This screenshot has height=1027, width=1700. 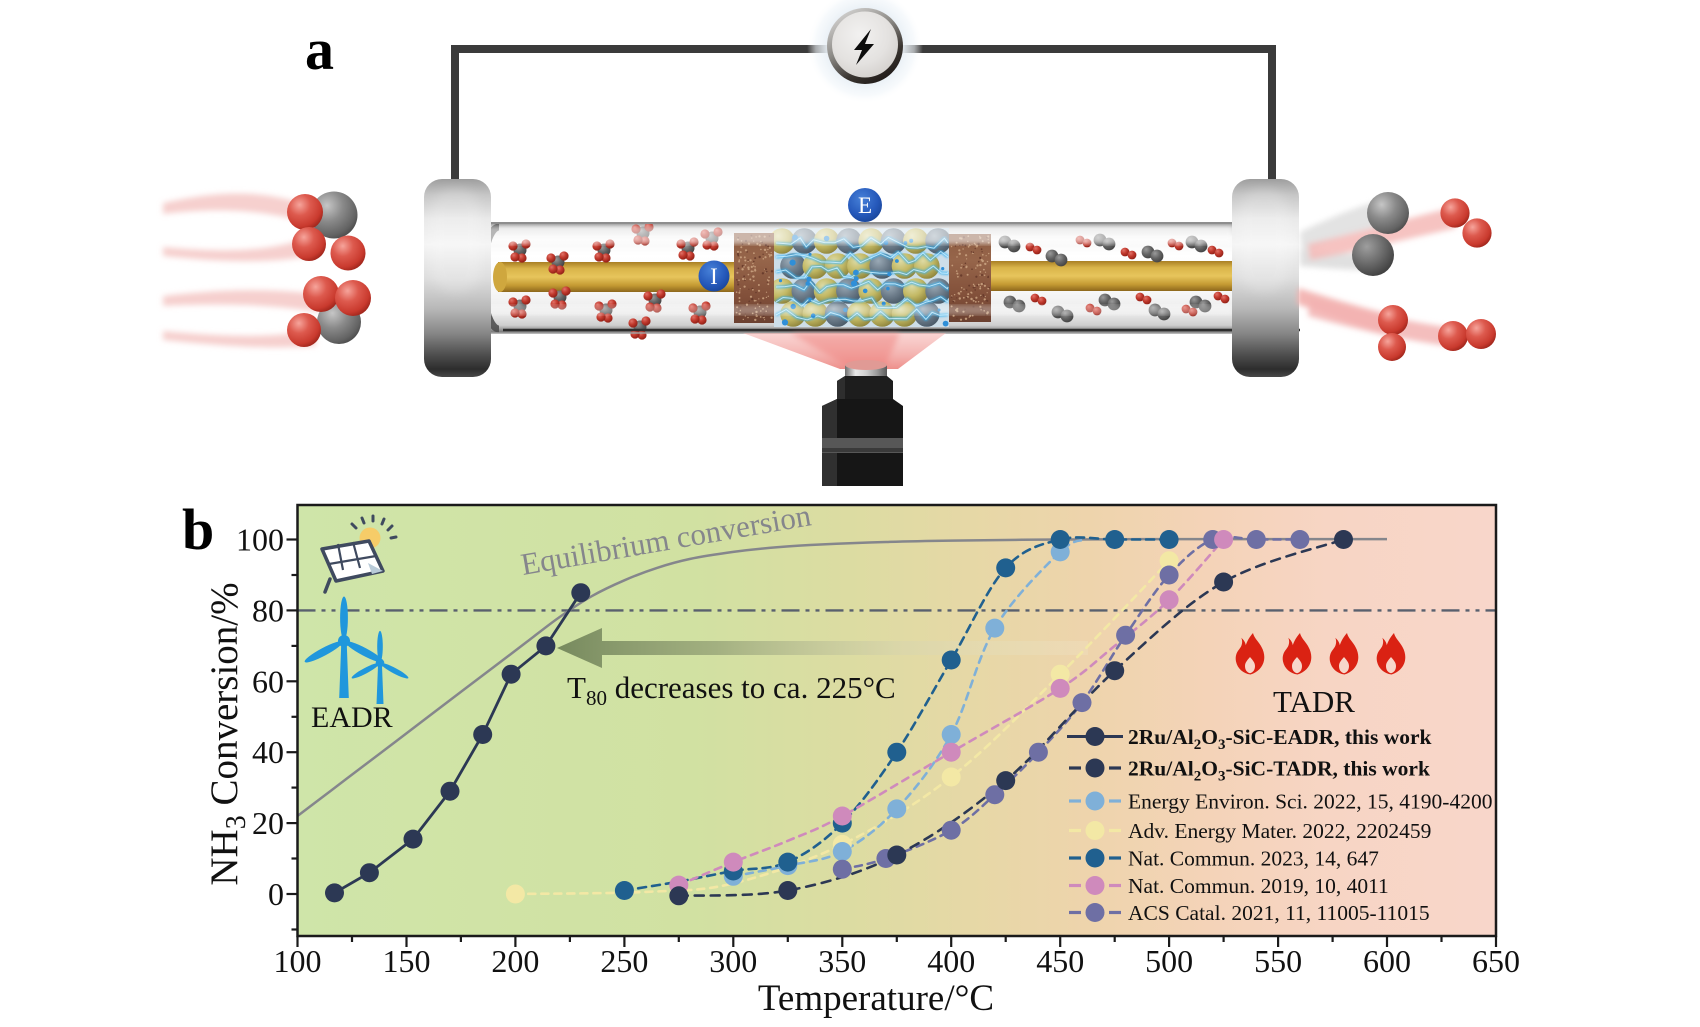 What do you see at coordinates (1279, 831) in the screenshot?
I see `svg-text:Adv. Energy Mater. 2022, 22024: Adv. Energy Mater. 2022, 2202459` at bounding box center [1279, 831].